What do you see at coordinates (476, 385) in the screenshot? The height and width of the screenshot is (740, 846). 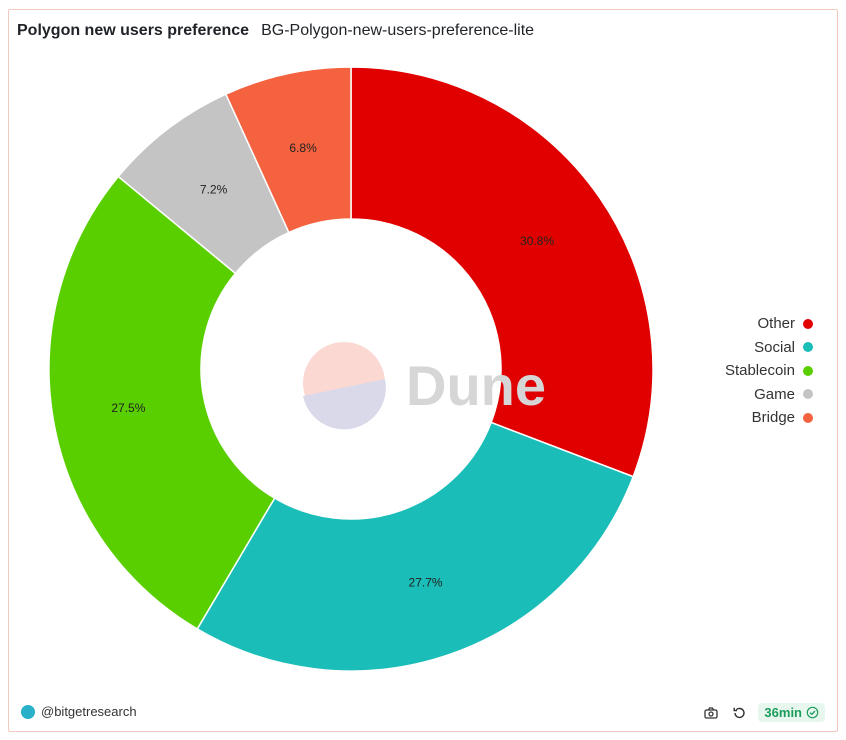 I see `watermark-text: Dune` at bounding box center [476, 385].